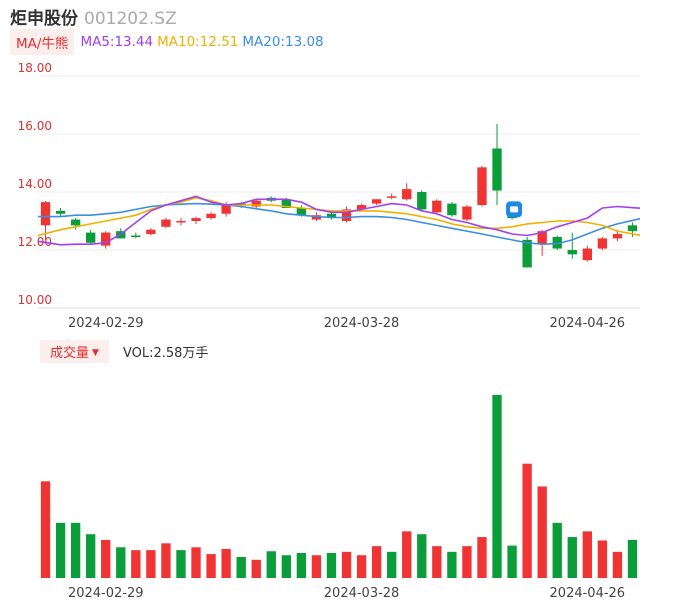 Image resolution: width=686 pixels, height=606 pixels. Describe the element at coordinates (283, 42) in the screenshot. I see `ma20-legend: MA20:13.08` at that location.